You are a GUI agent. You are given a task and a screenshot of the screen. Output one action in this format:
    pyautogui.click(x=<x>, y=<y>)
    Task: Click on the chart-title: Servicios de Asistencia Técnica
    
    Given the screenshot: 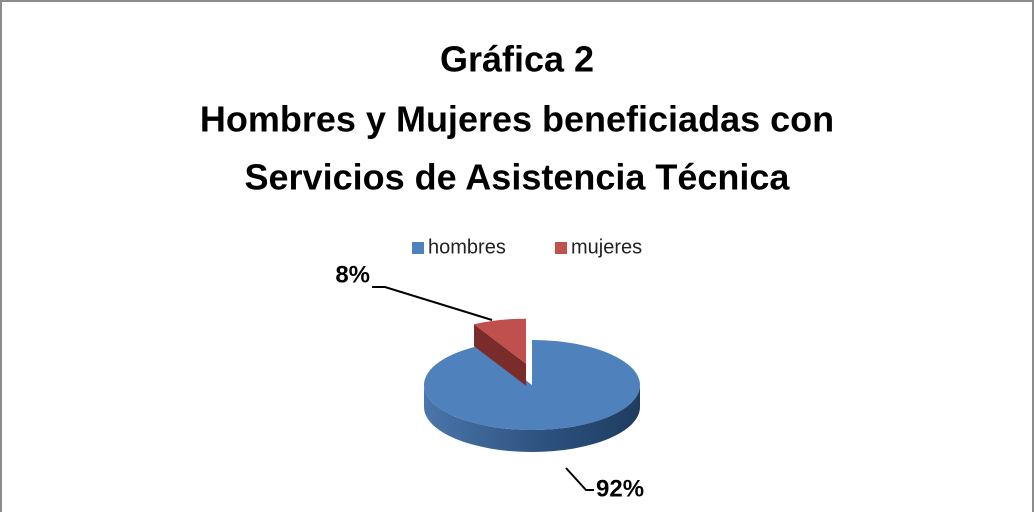 What is the action you would take?
    pyautogui.click(x=518, y=177)
    